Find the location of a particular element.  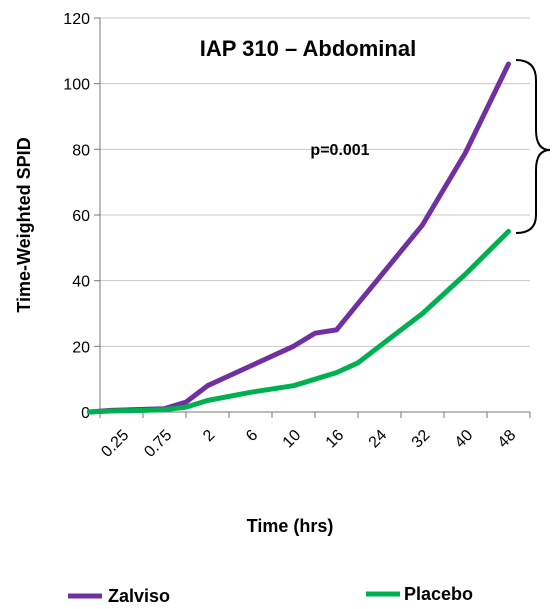

y-tick-label: 80 is located at coordinates (81, 150).